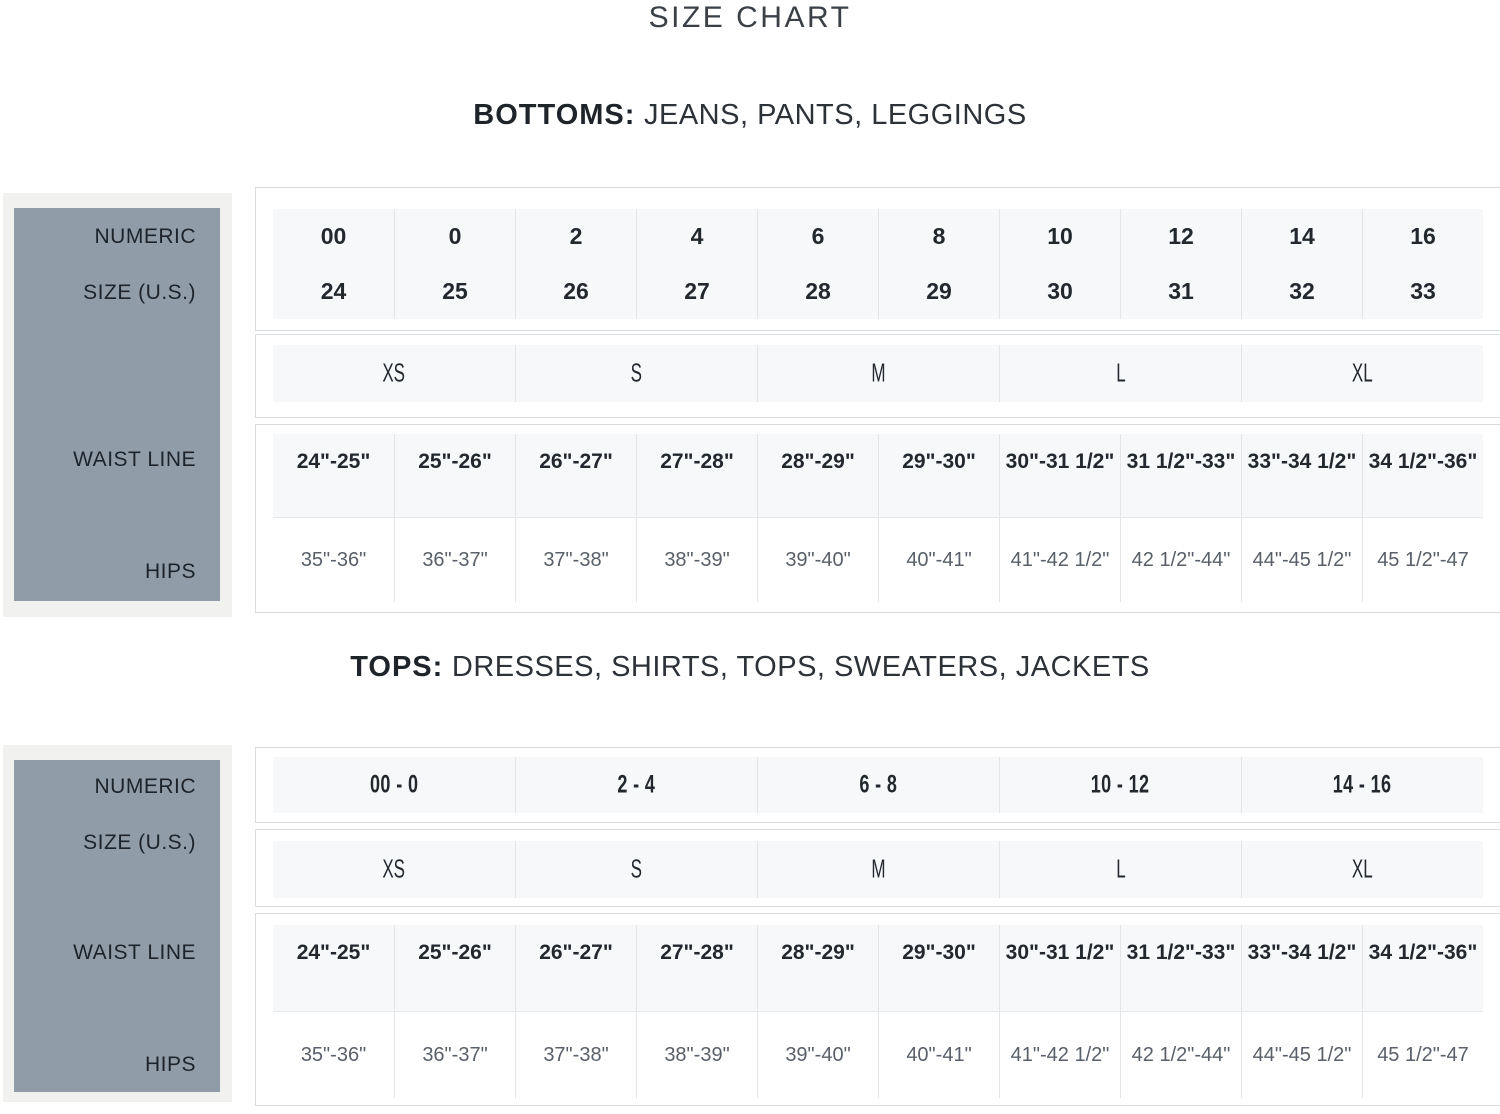 This screenshot has height=1114, width=1500. I want to click on bottoms-hips-cell: 38"-39", so click(696, 560).